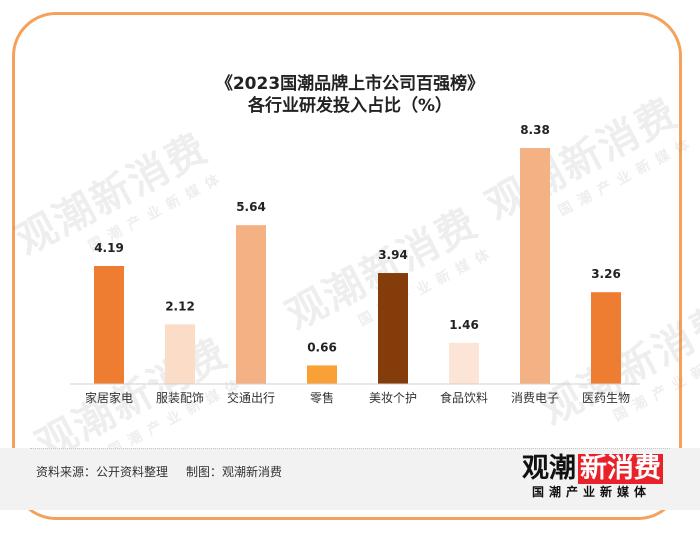 Image resolution: width=700 pixels, height=534 pixels. I want to click on data-label-1: 4.19, so click(109, 248).